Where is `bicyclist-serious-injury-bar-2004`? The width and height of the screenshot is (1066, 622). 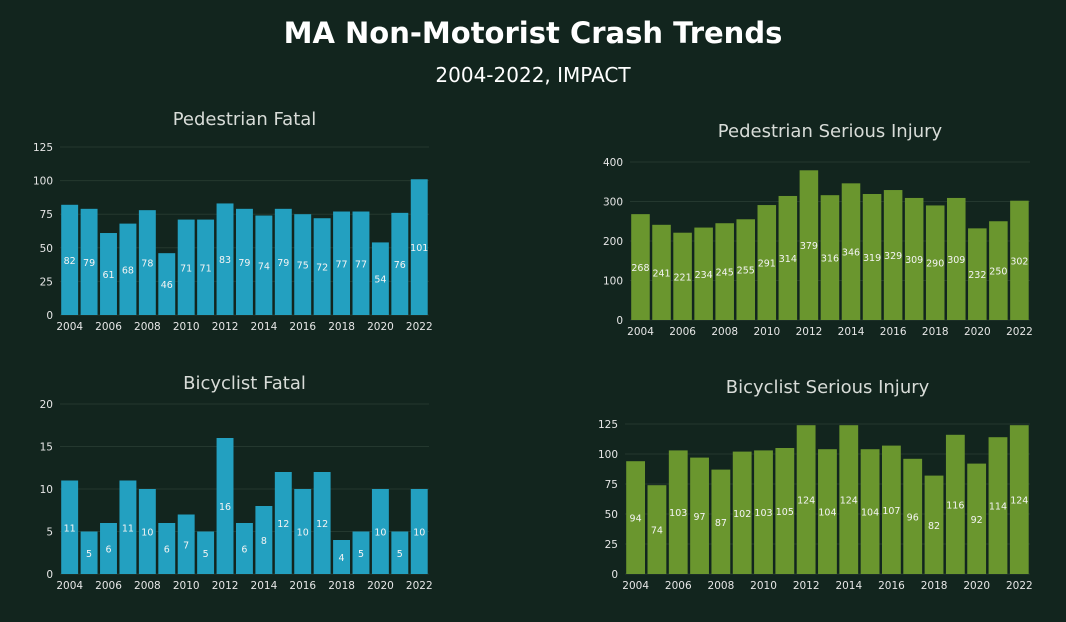 bicyclist-serious-injury-bar-2004 is located at coordinates (636, 517).